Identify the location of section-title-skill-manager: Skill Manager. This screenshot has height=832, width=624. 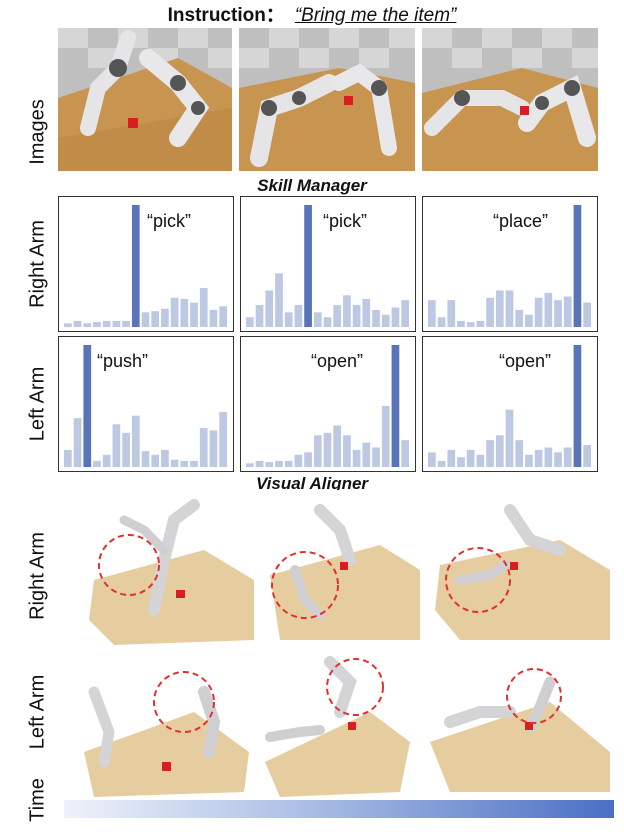
(312, 185).